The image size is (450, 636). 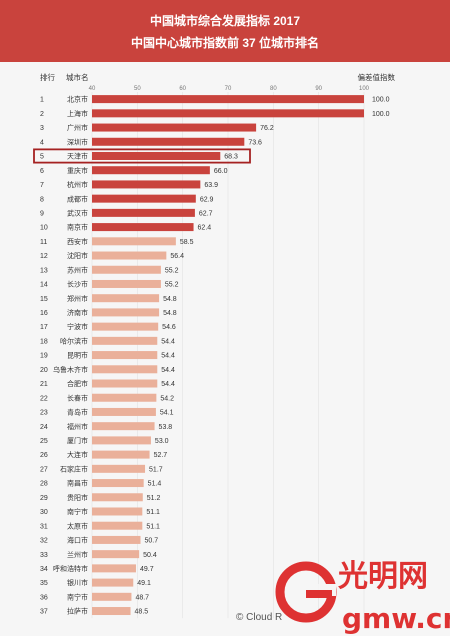 What do you see at coordinates (77, 412) in the screenshot?
I see `city-label: 青岛市` at bounding box center [77, 412].